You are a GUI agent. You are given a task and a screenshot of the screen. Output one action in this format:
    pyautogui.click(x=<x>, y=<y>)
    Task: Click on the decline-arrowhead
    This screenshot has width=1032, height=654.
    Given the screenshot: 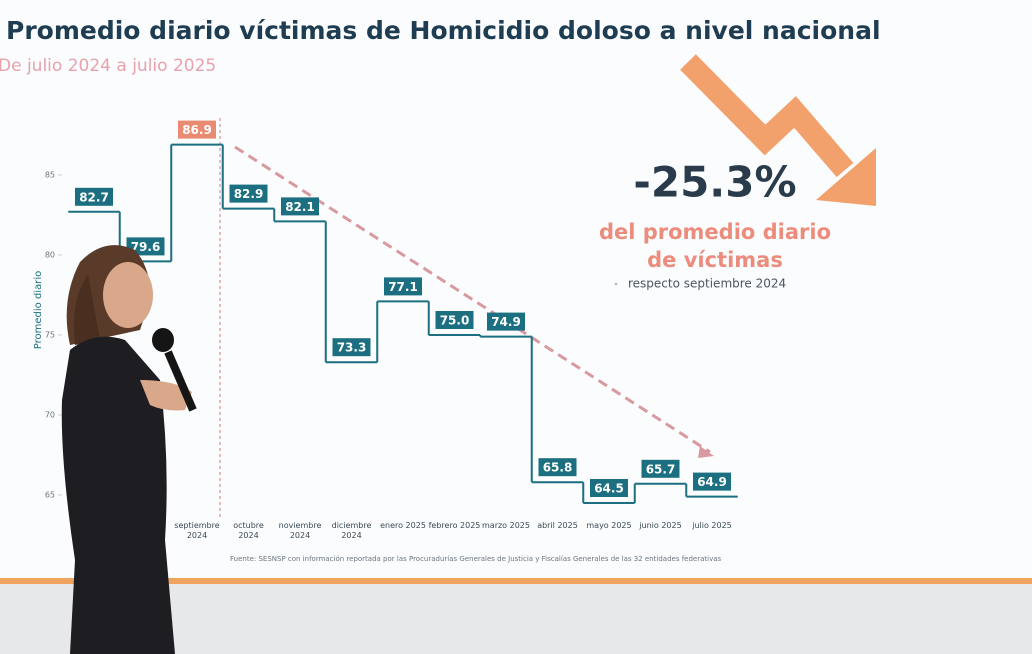 What is the action you would take?
    pyautogui.click(x=846, y=177)
    